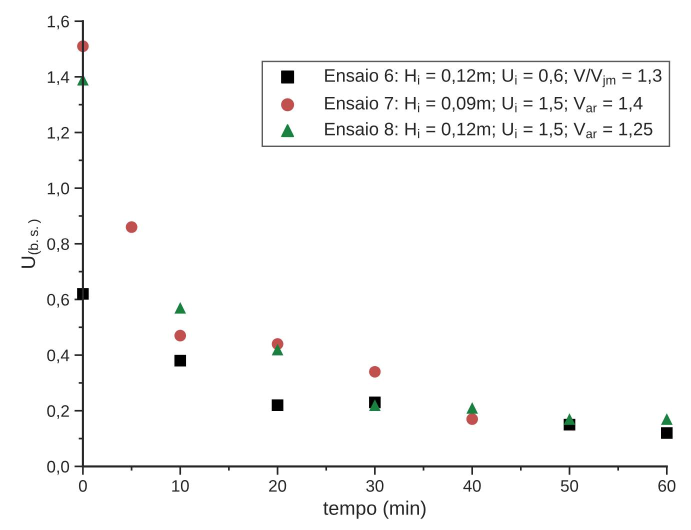 This screenshot has width=691, height=530. What do you see at coordinates (375, 486) in the screenshot?
I see `x-tick-label: 30` at bounding box center [375, 486].